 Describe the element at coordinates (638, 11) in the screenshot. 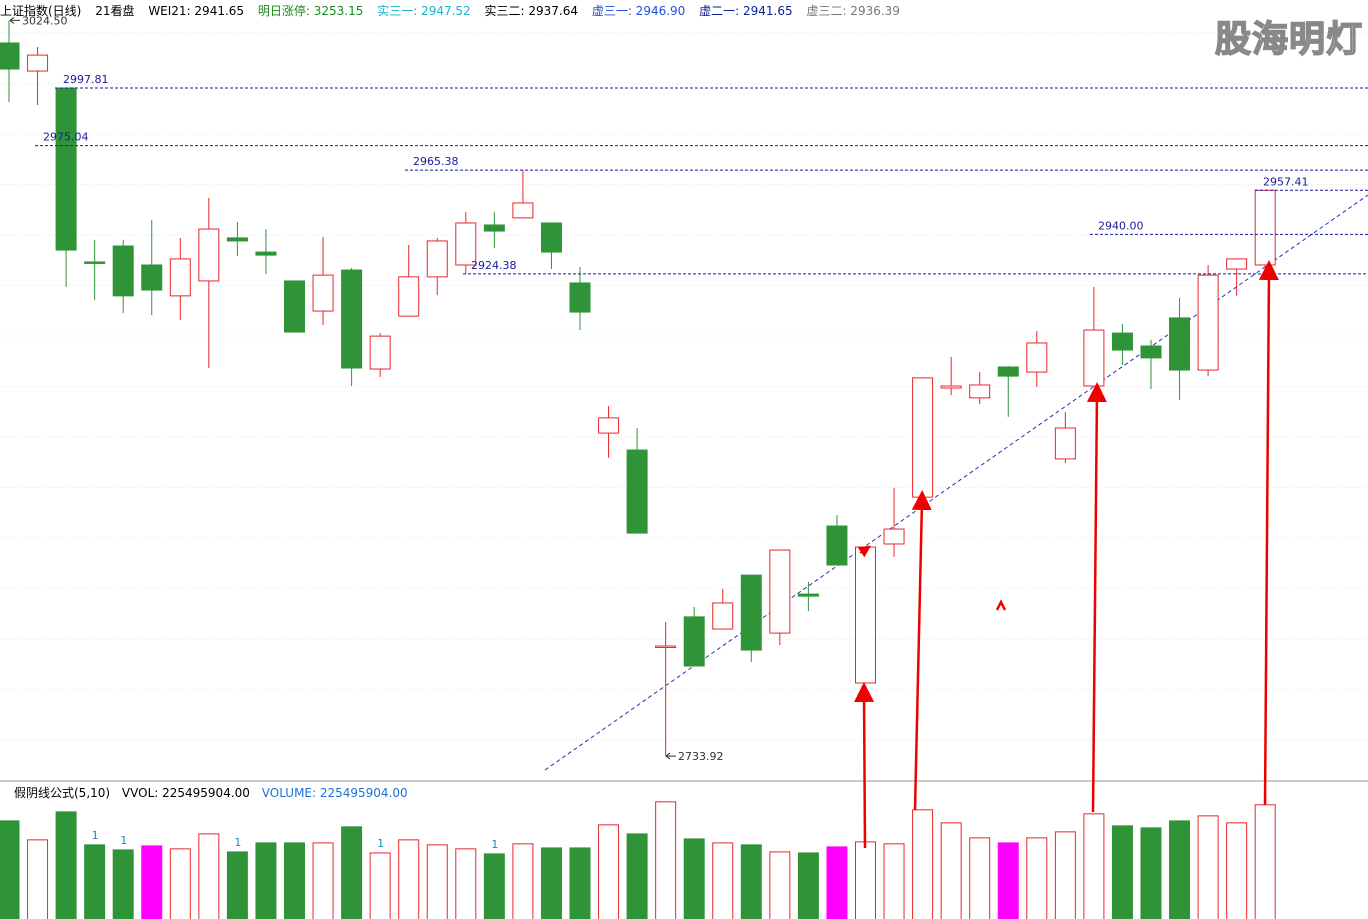

I see `indicator: 虚三一: 2946.90` at that location.